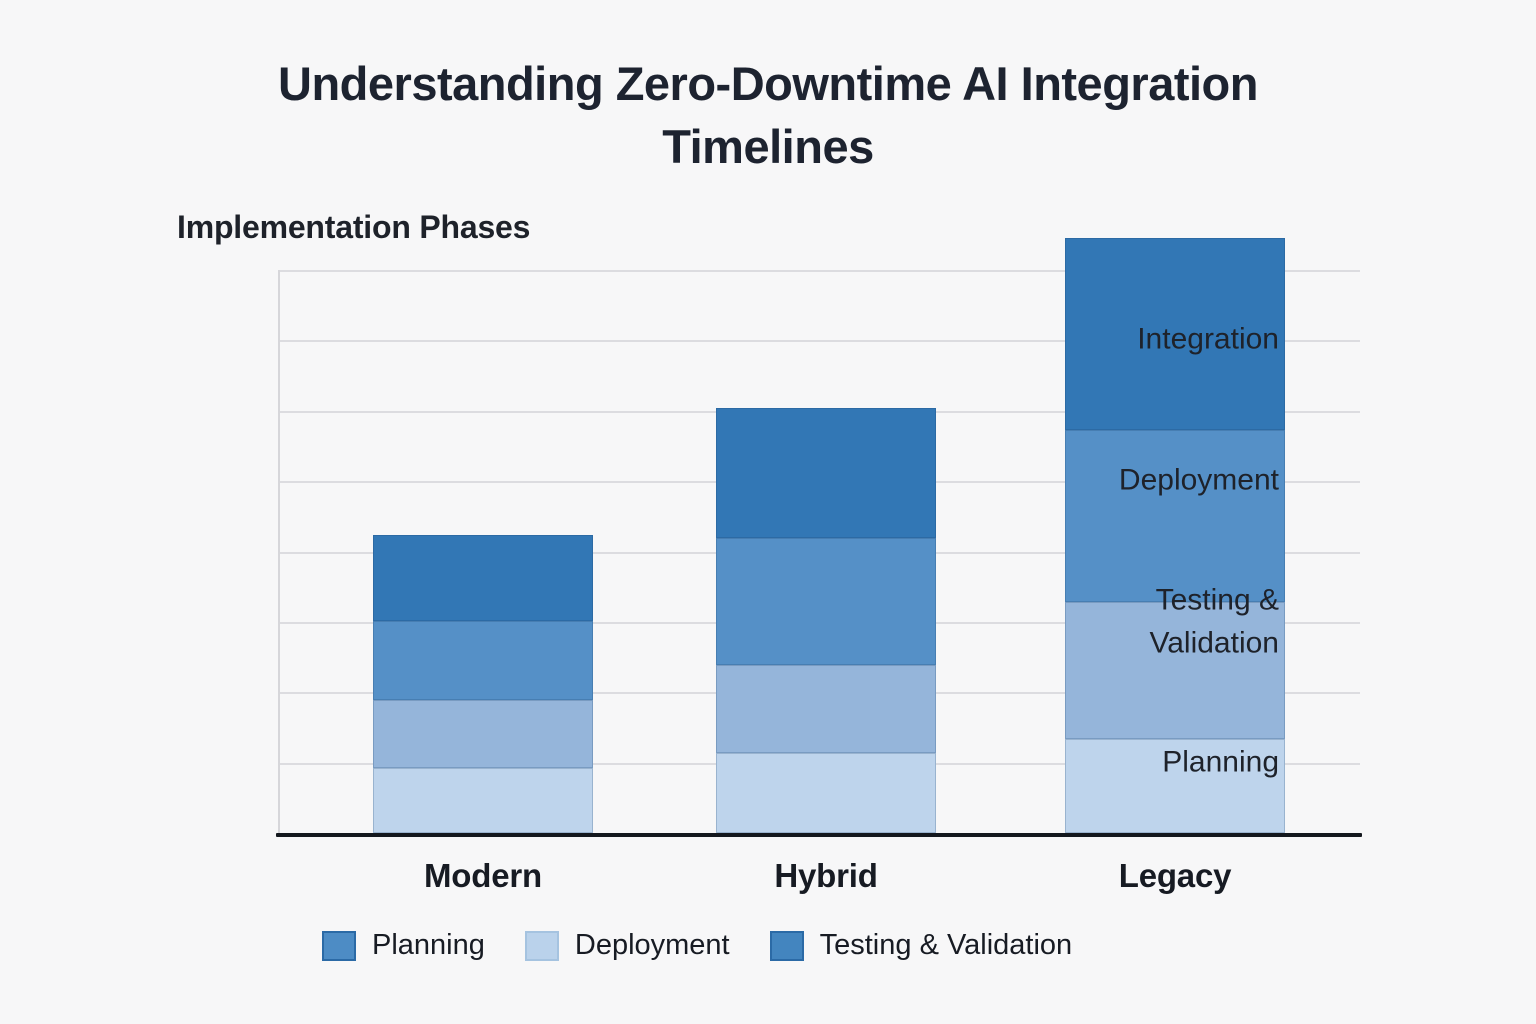  I want to click on y-tick-label: Deployment, so click(1198, 480).